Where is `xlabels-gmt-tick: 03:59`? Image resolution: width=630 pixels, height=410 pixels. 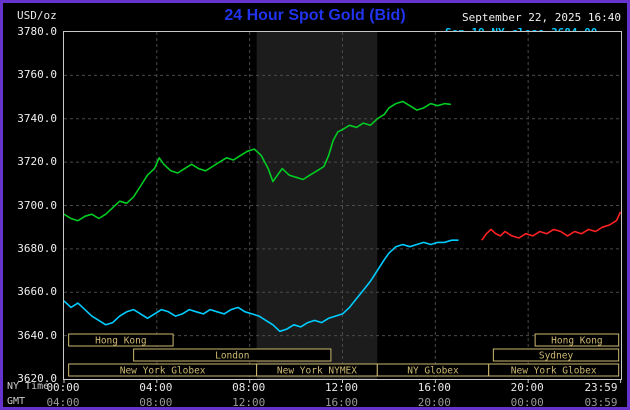
xlabels-gmt-tick: 03:59 is located at coordinates (601, 402).